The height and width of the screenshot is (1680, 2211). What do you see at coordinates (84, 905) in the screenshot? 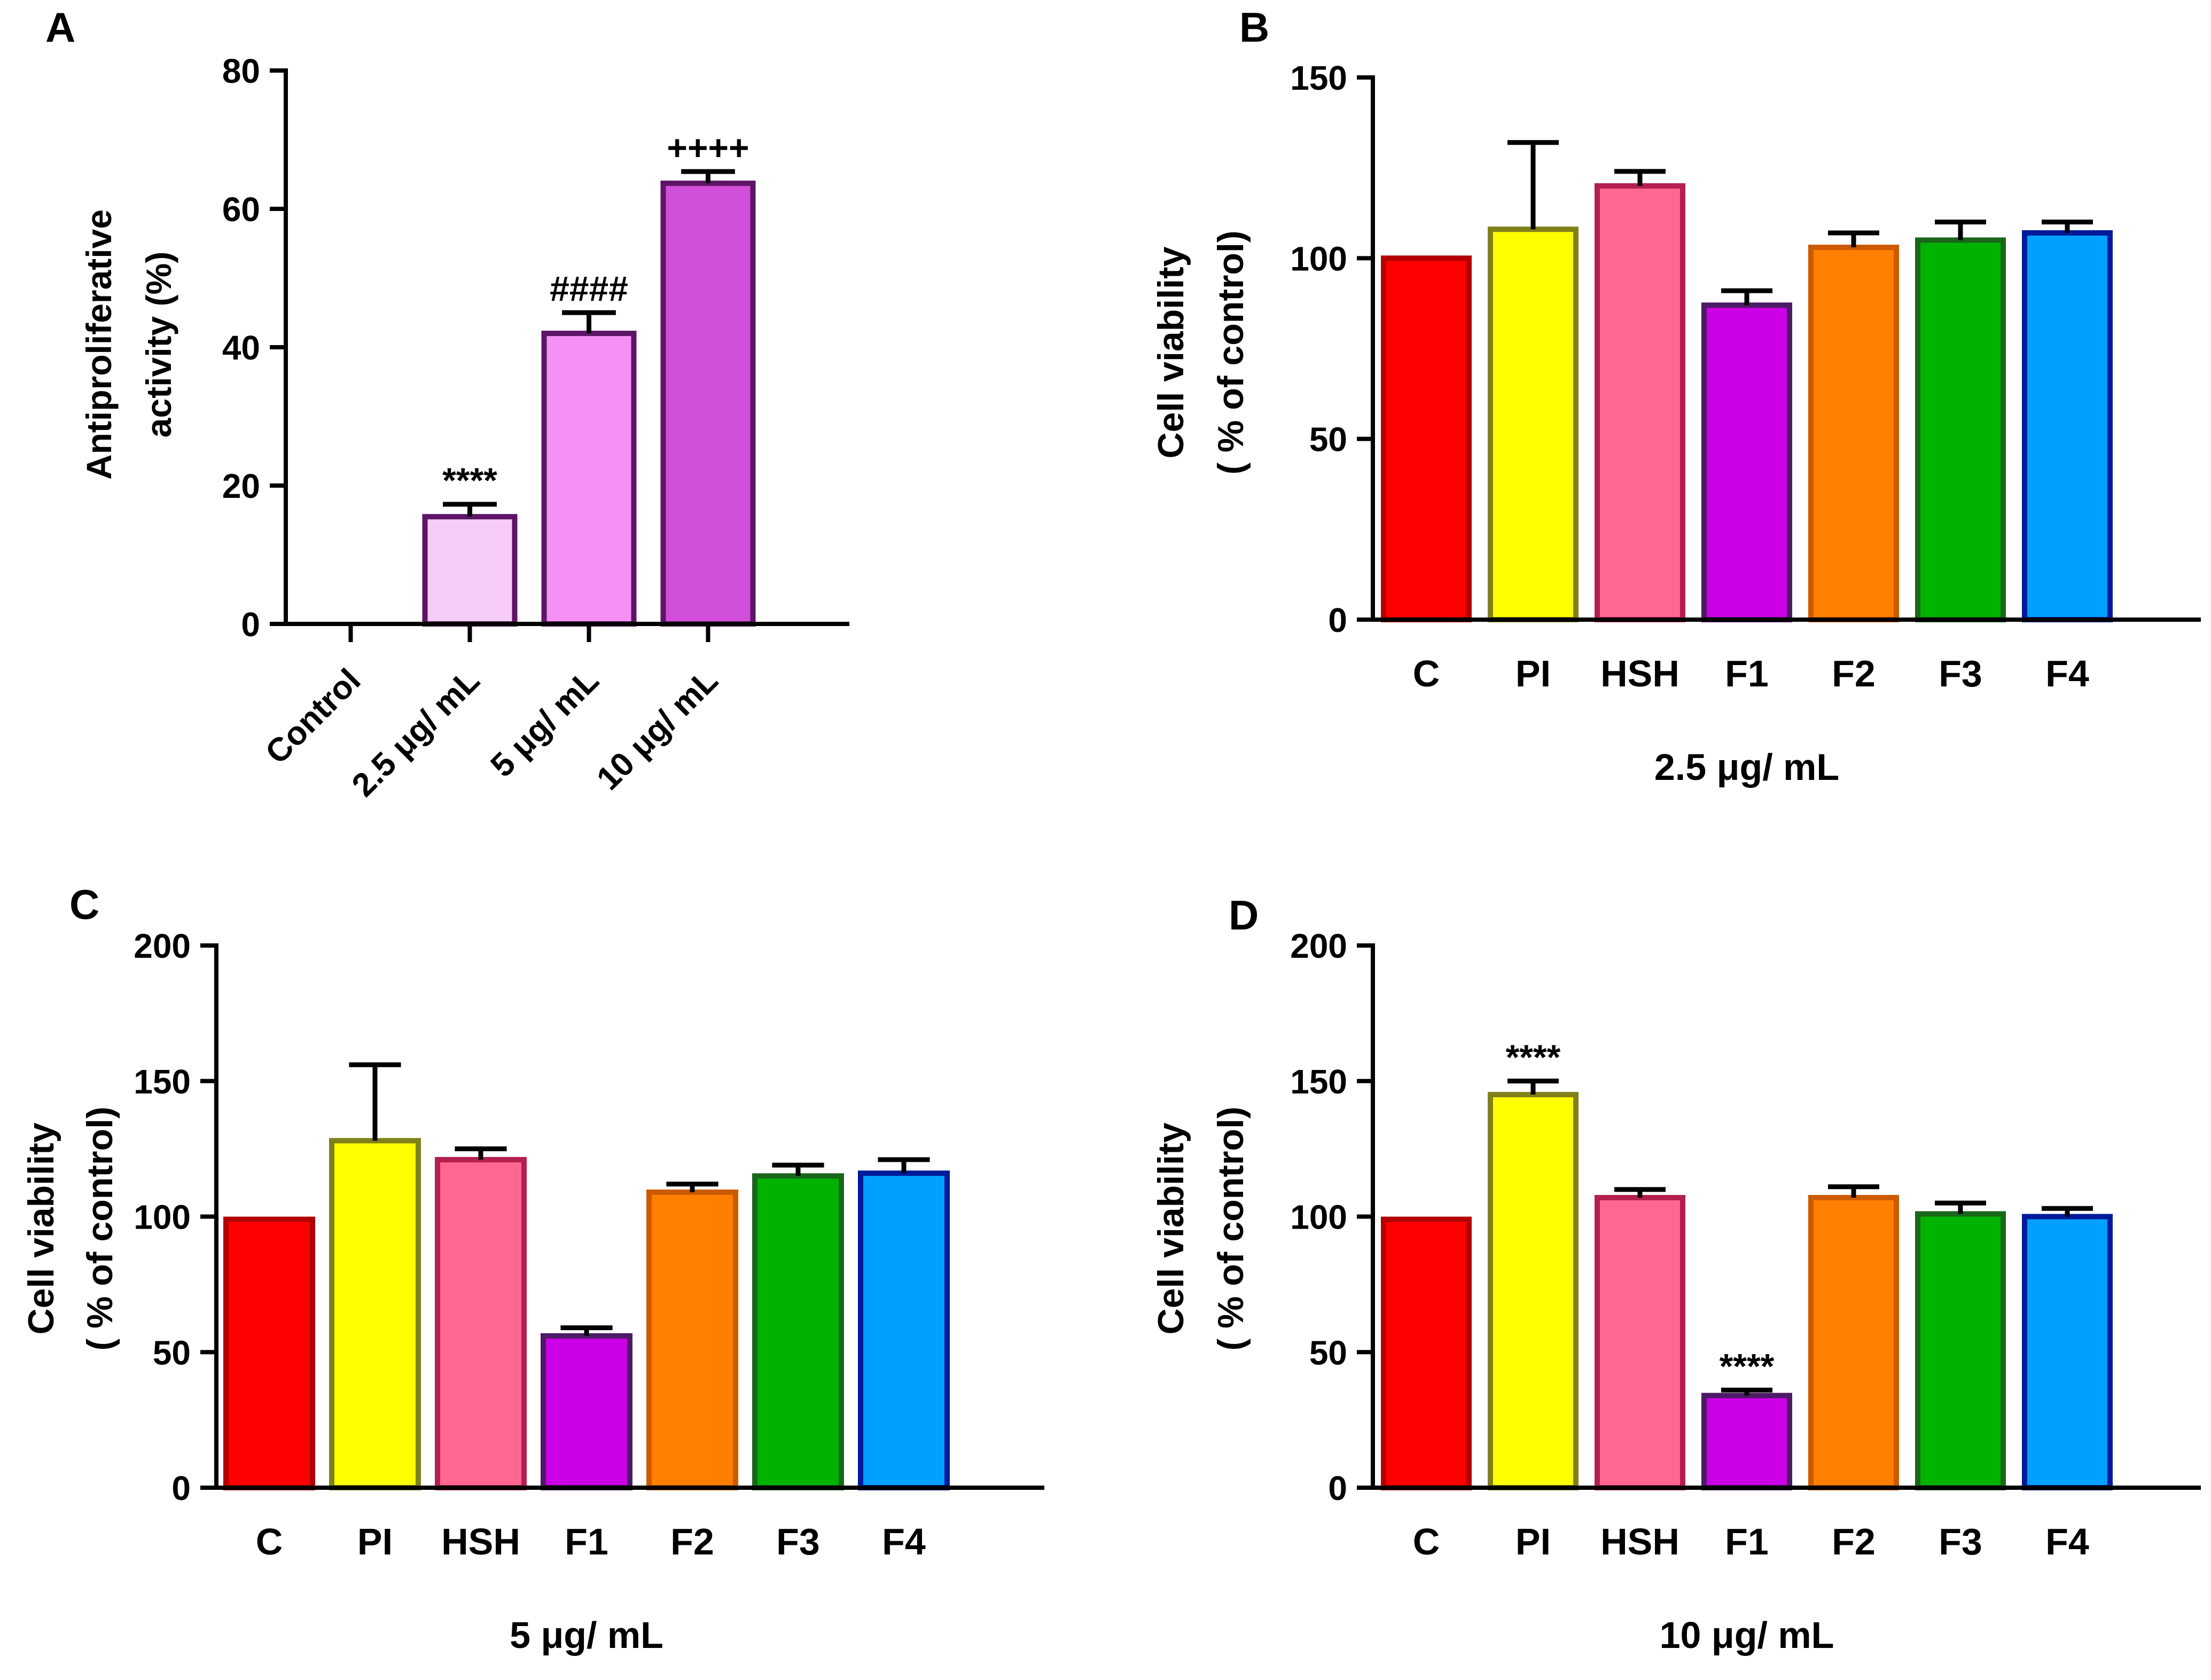
I see `panel-letter: C` at bounding box center [84, 905].